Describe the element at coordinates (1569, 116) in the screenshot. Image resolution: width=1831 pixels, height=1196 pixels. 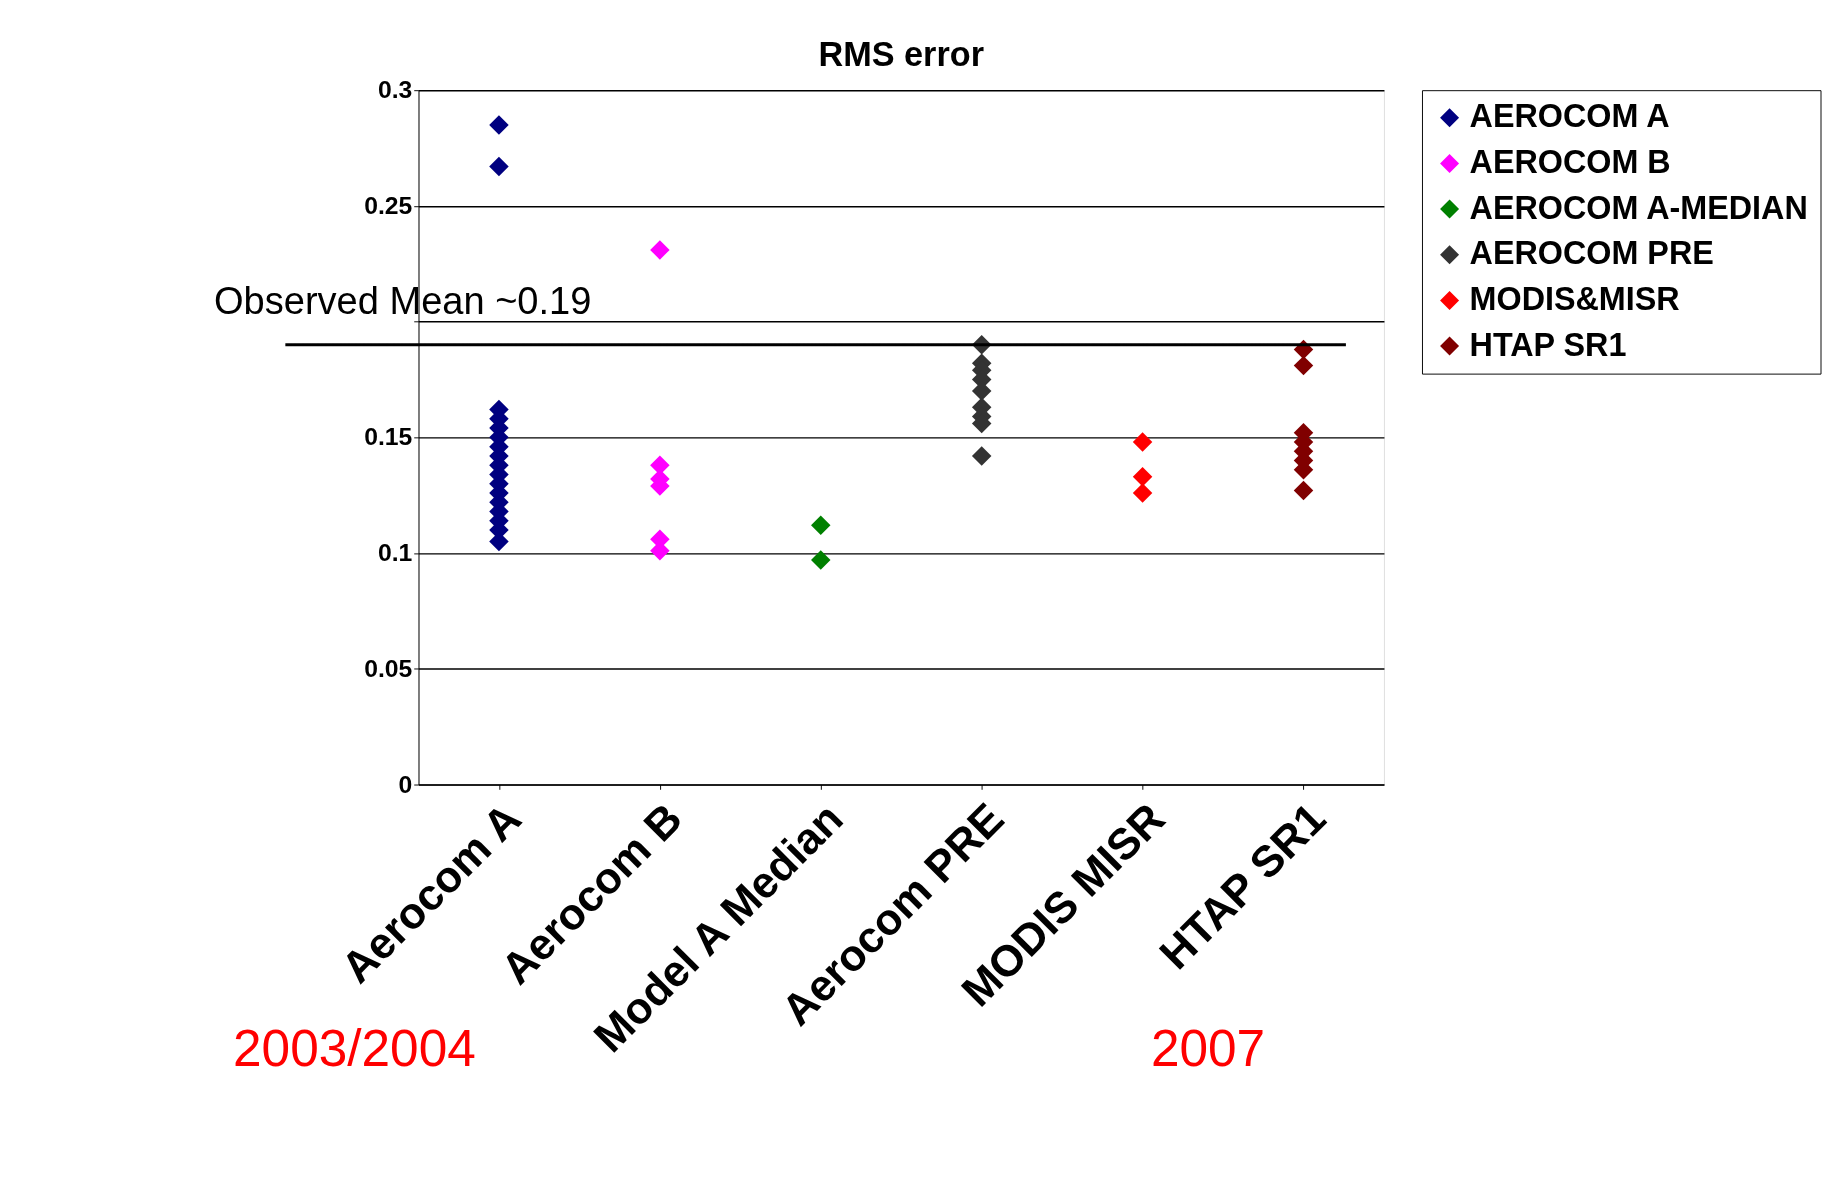
I see `legend-label: AEROCOM A` at that location.